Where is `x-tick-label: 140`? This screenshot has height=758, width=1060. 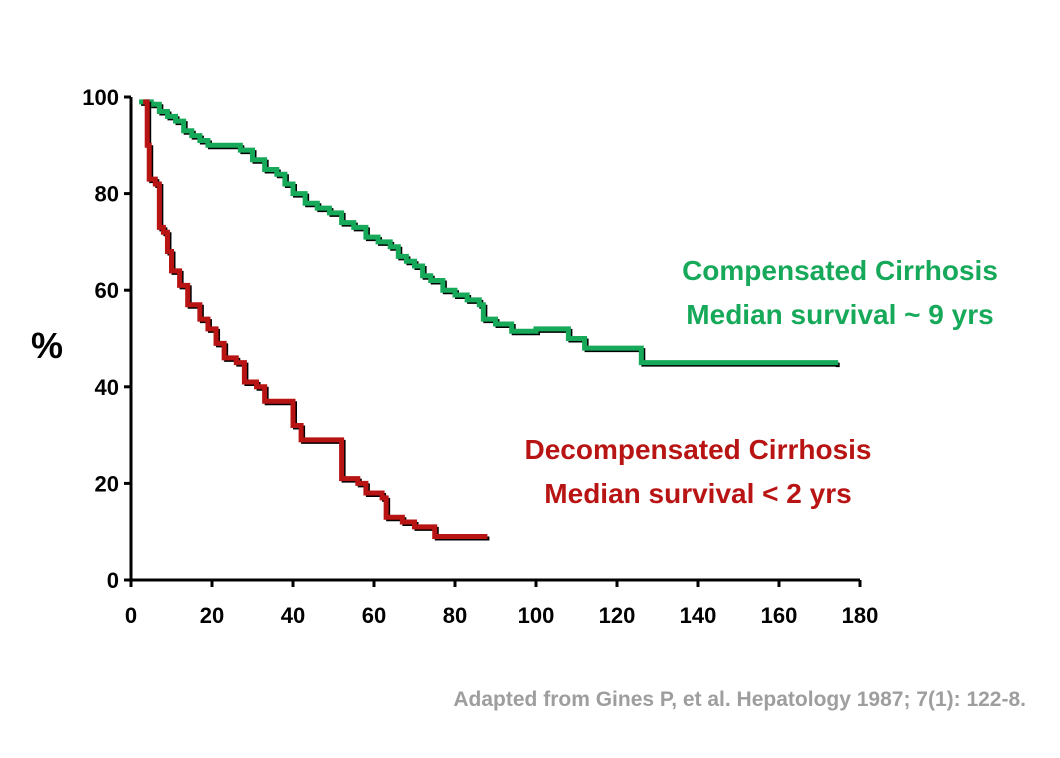
x-tick-label: 140 is located at coordinates (698, 615).